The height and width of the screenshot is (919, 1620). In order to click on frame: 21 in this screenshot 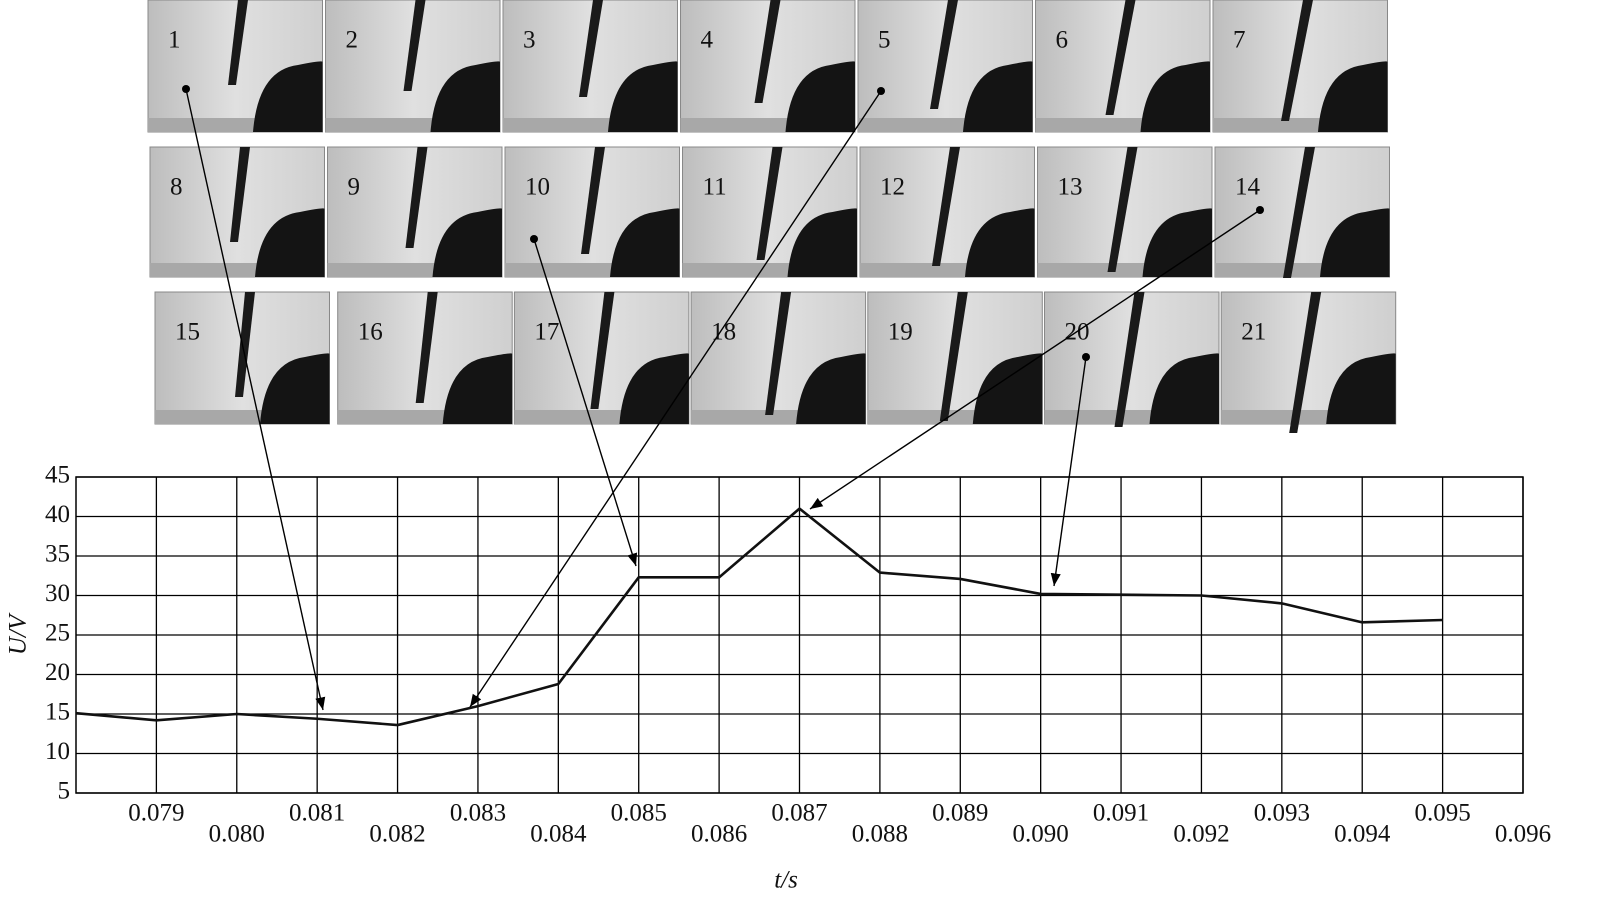, I will do `click(1308, 362)`.